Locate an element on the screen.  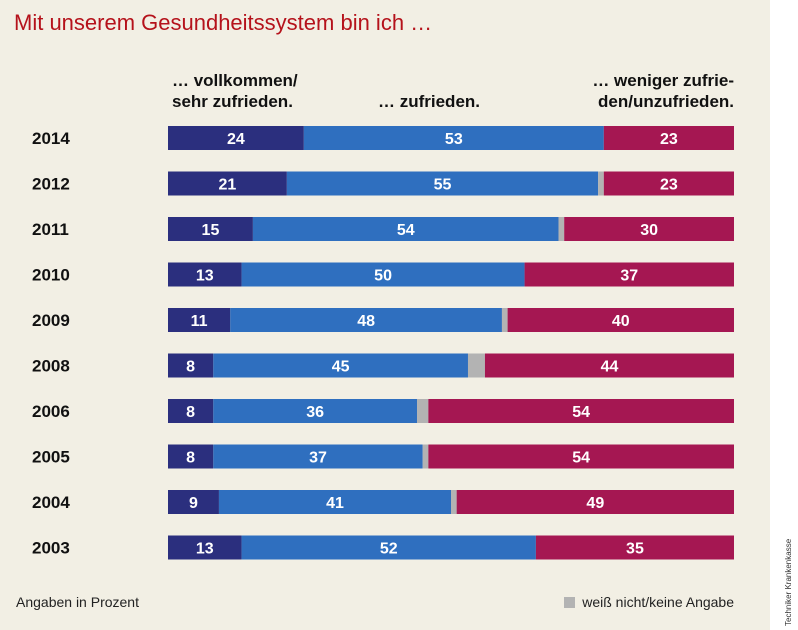
year-label: 2006 is located at coordinates (51, 411).